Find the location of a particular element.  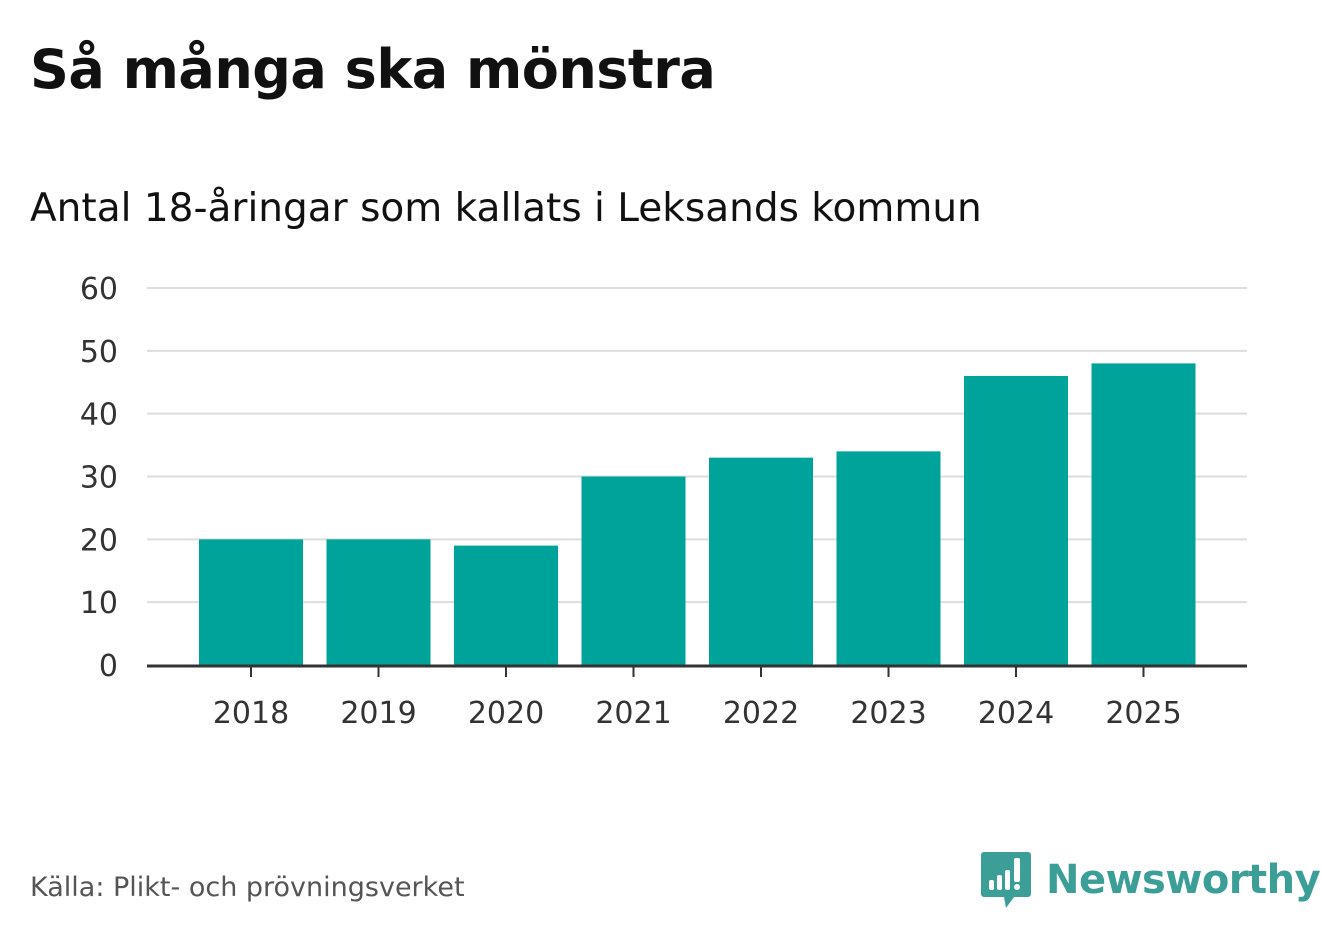

x-tick-label: 2022 is located at coordinates (761, 713).